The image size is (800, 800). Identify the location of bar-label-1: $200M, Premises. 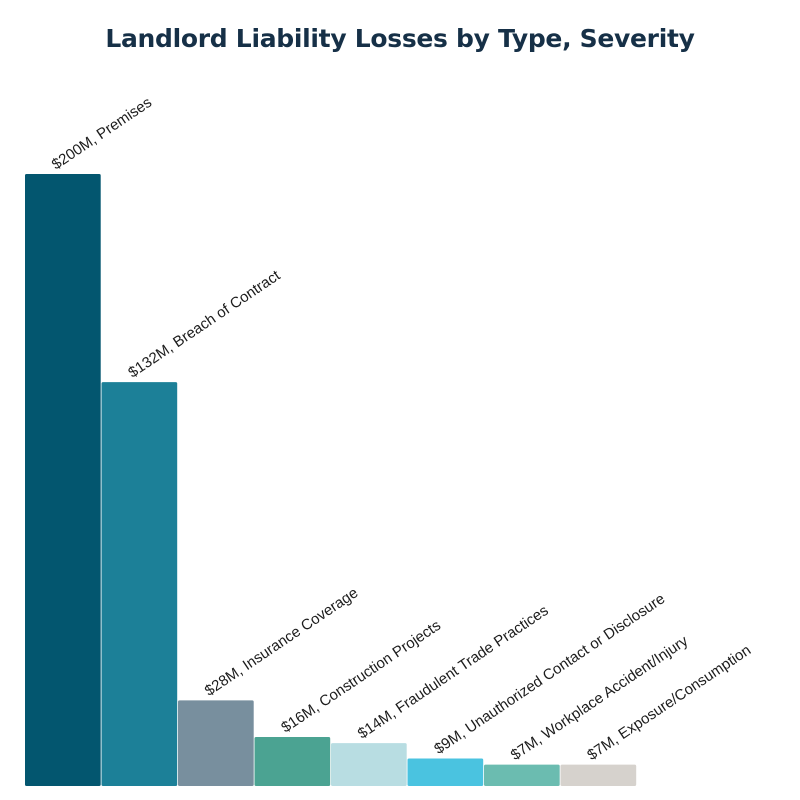
(102, 133).